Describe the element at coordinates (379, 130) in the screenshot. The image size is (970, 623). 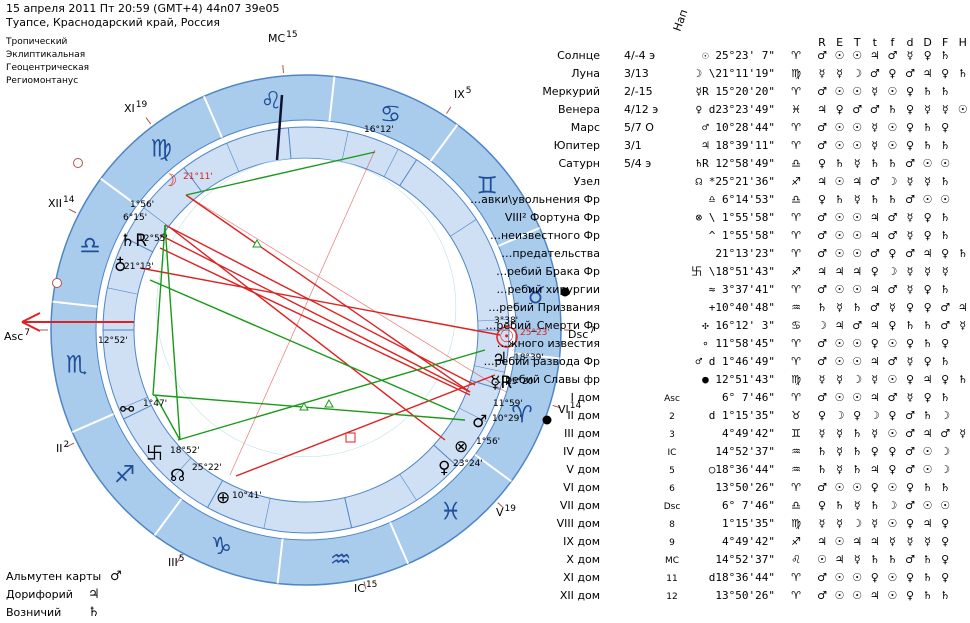
I see `point-degree: 16°12'` at that location.